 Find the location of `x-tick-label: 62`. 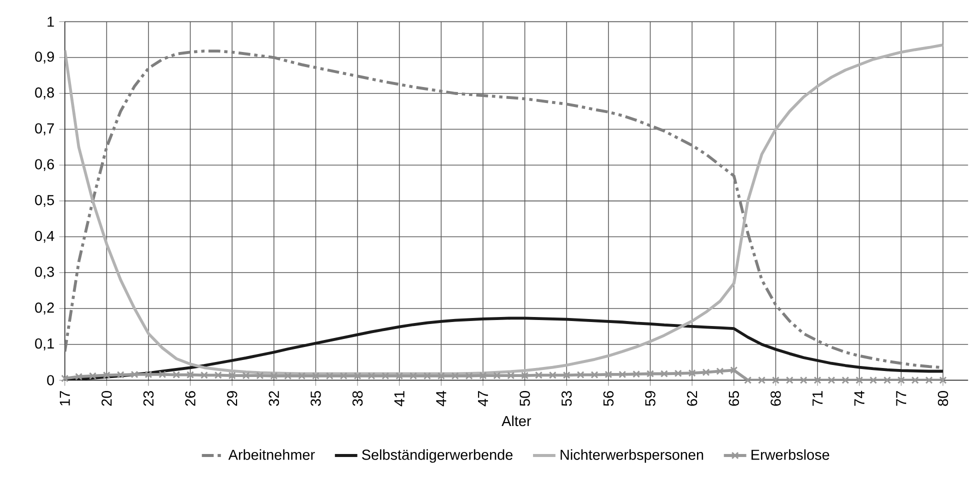

x-tick-label: 62 is located at coordinates (692, 398).